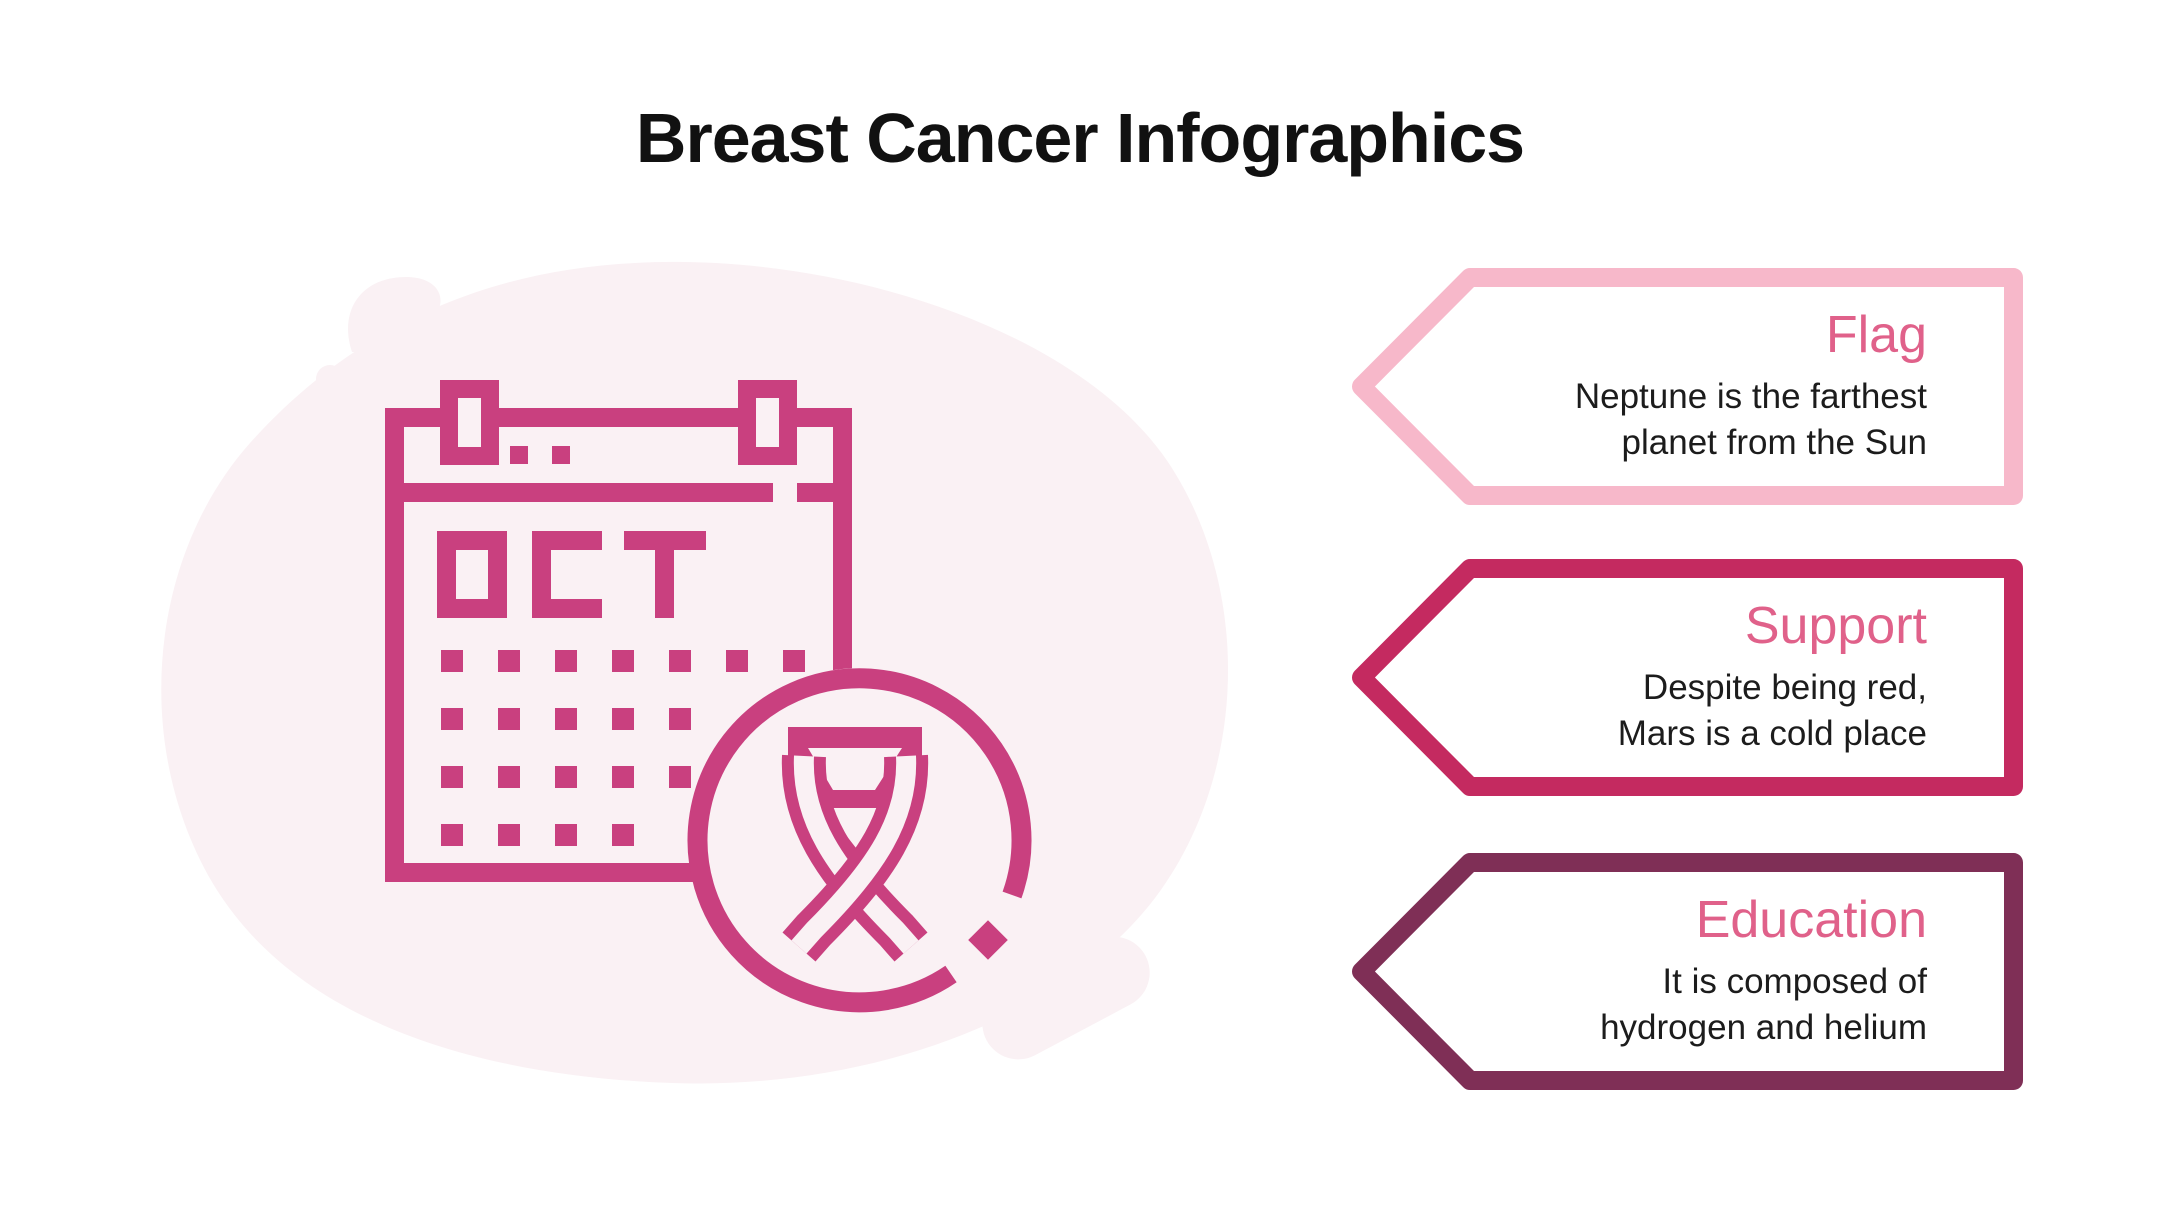  What do you see at coordinates (1774, 443) in the screenshot?
I see `card-body-line: planet from the Sun` at bounding box center [1774, 443].